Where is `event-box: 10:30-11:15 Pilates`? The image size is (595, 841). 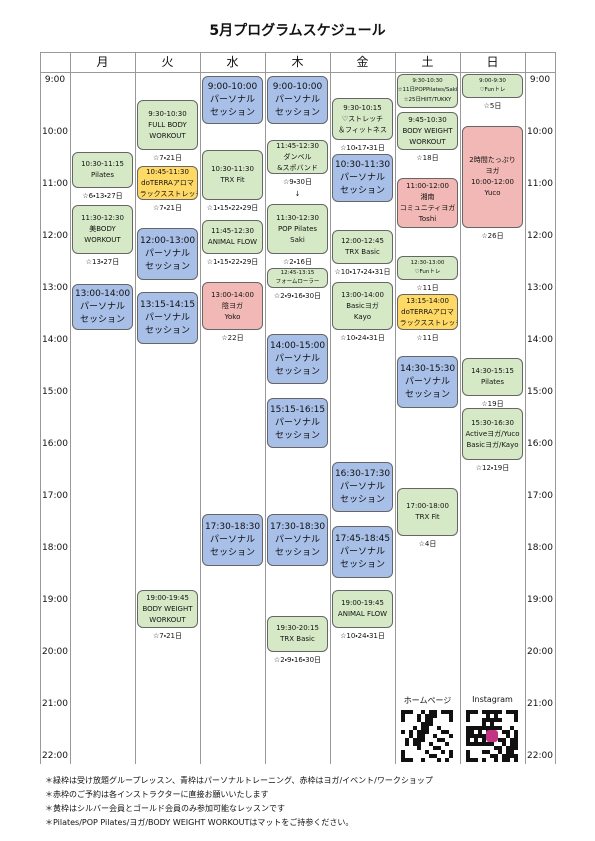 event-box: 10:30-11:15 Pilates is located at coordinates (102, 170).